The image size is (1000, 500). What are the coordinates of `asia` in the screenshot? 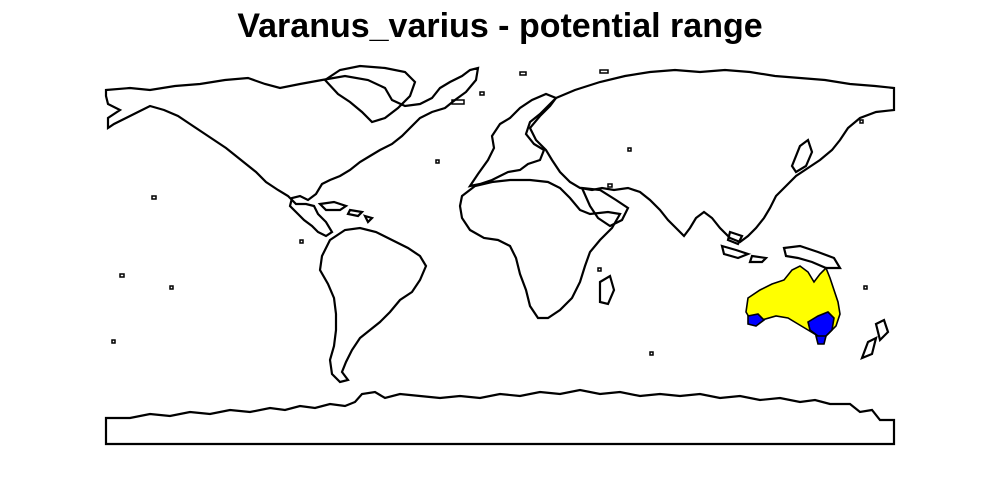 It's located at (712, 156).